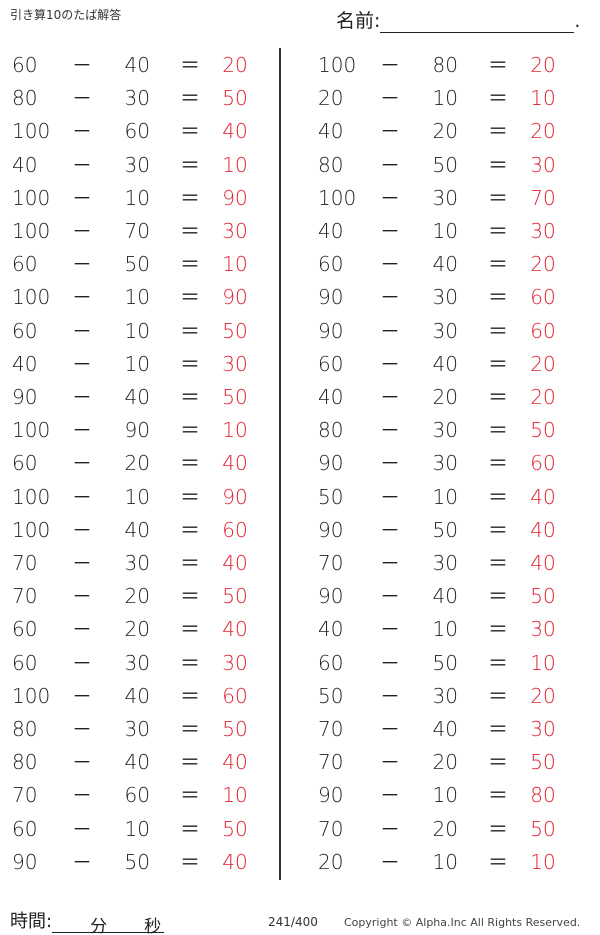  Describe the element at coordinates (66, 15) in the screenshot. I see `worksheet-title: 引き算10のたば解答` at that location.